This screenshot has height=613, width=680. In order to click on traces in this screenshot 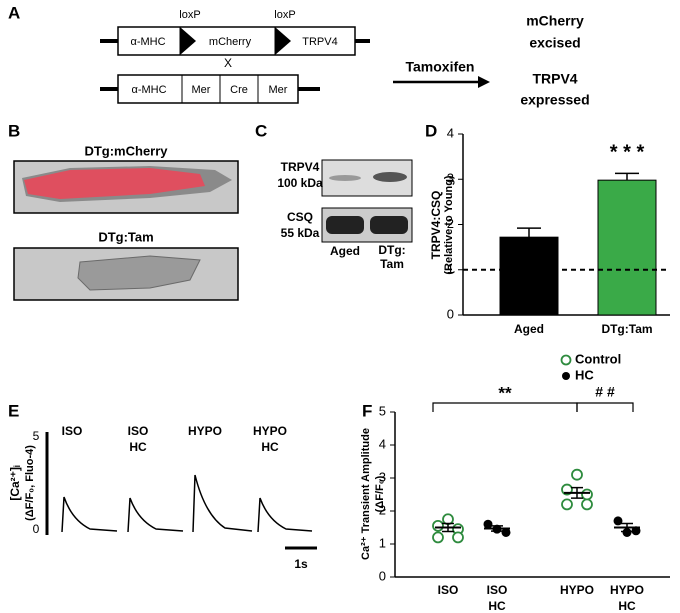, I will do `click(181, 491)`.